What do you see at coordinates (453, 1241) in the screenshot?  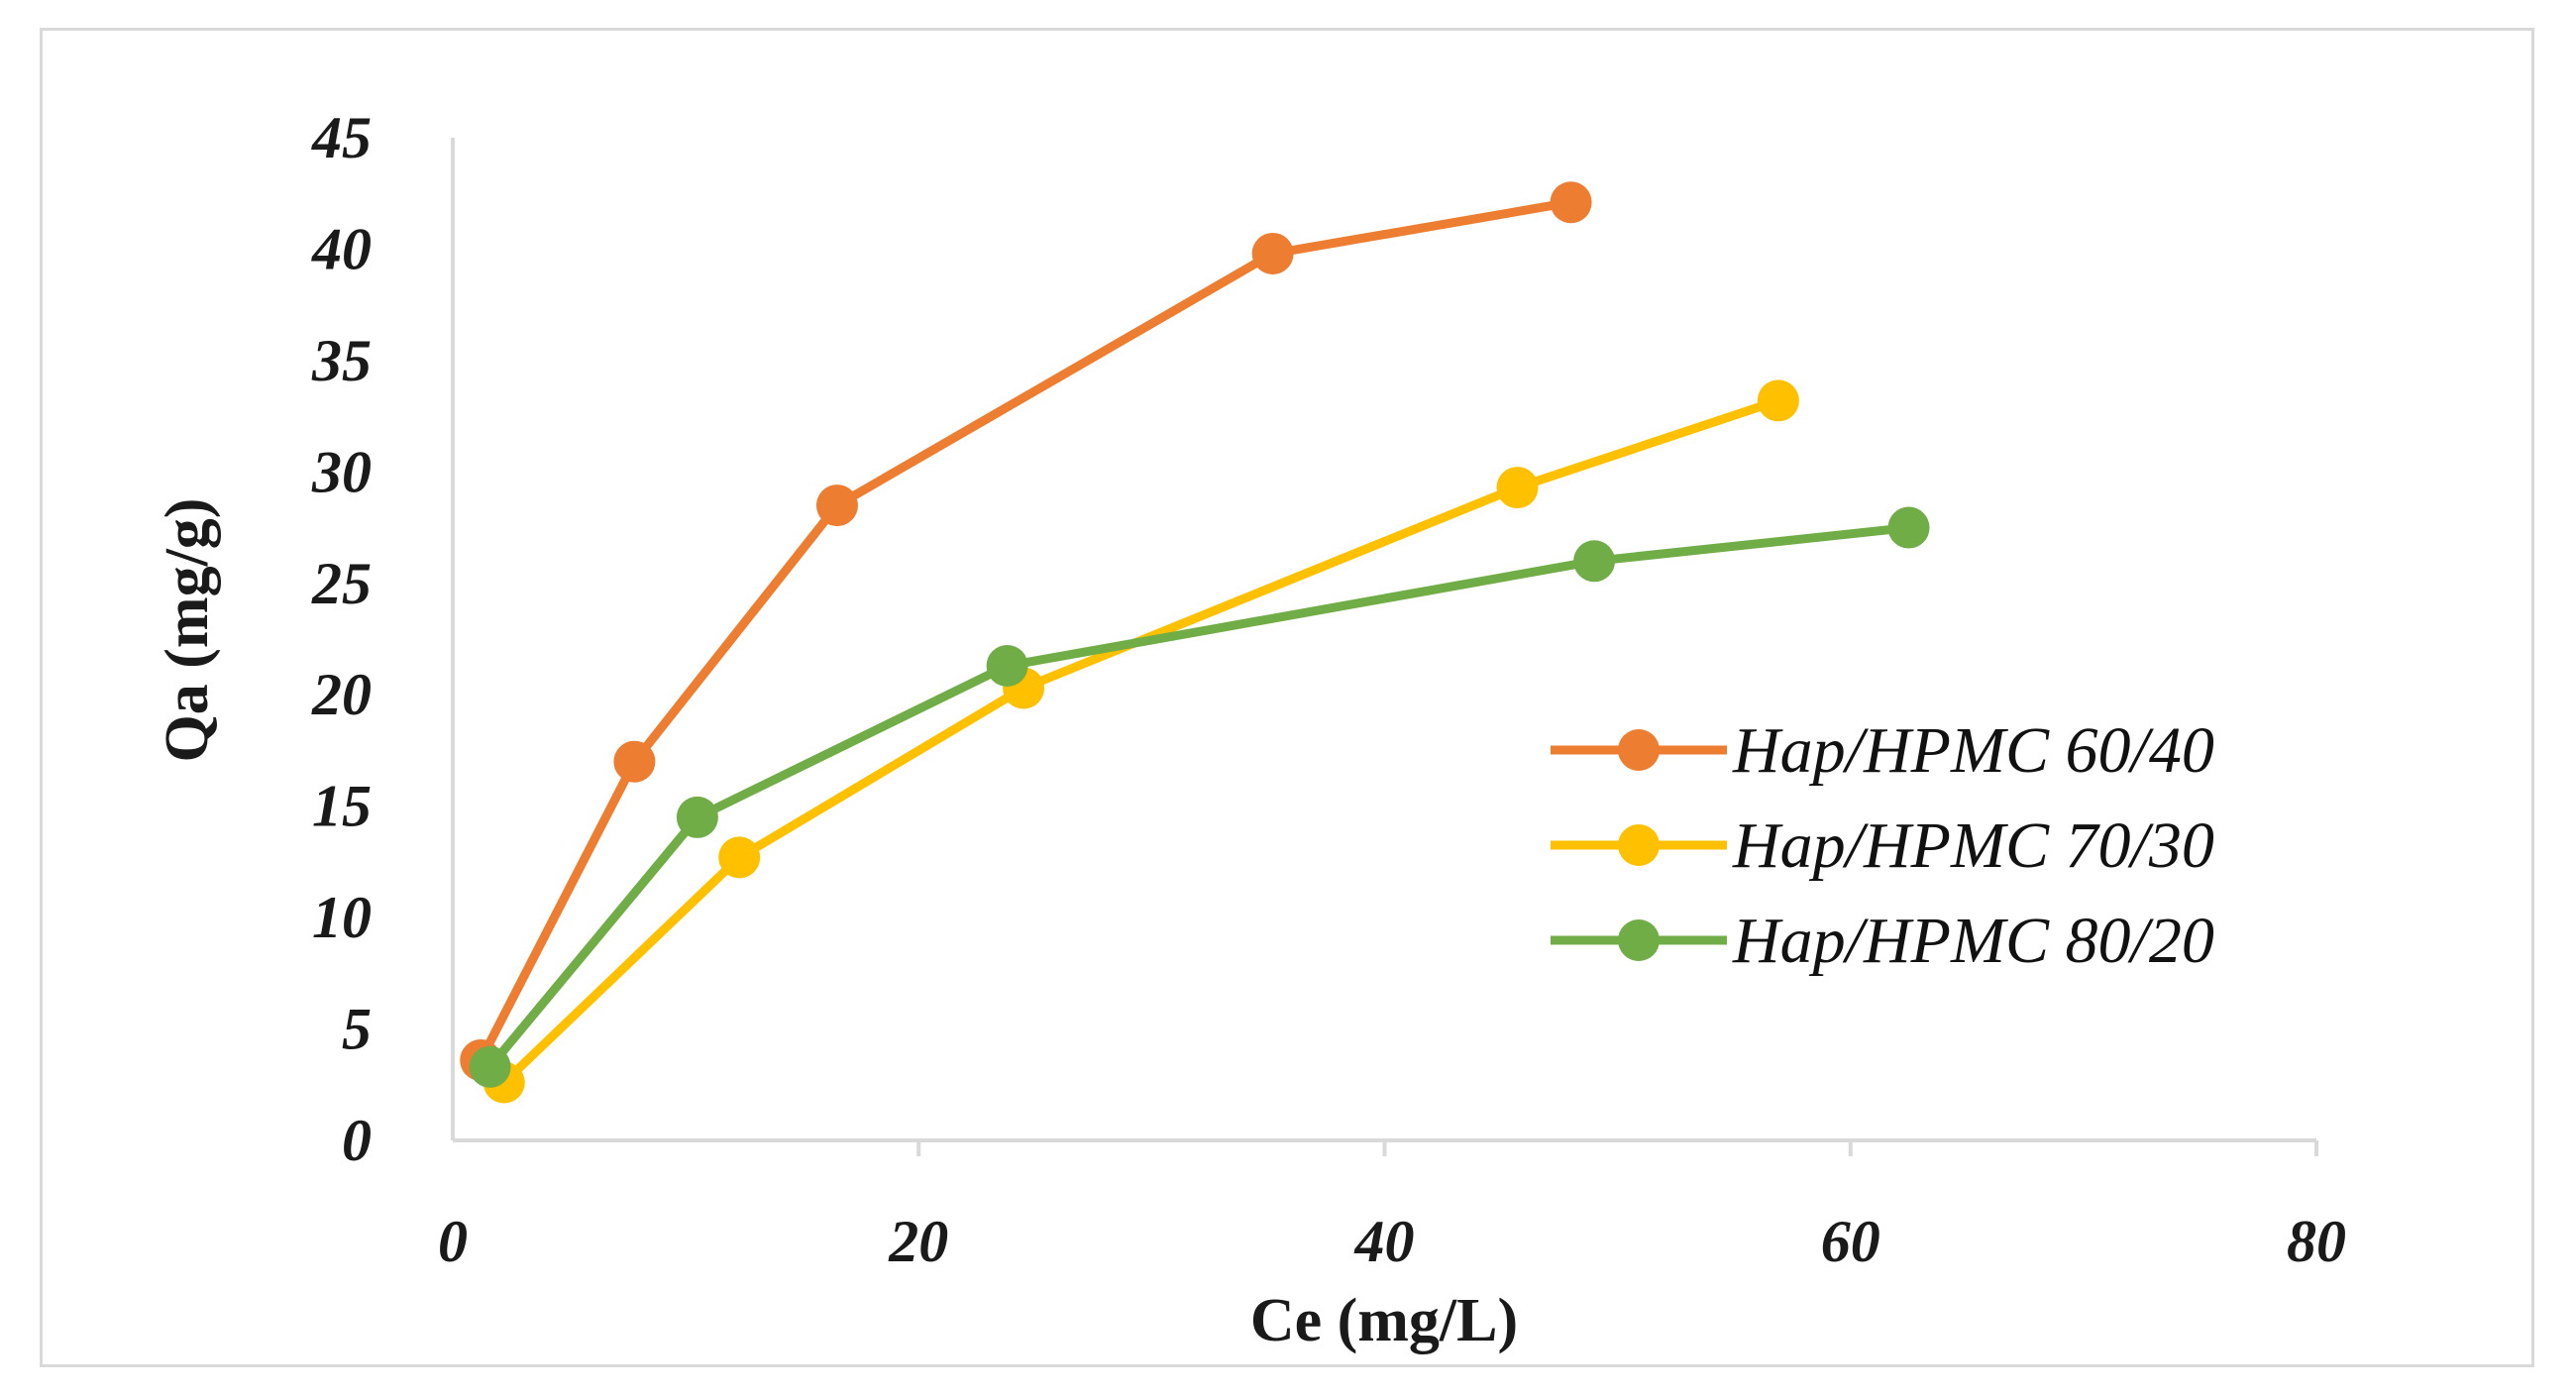 I see `x-tick-label: 0` at bounding box center [453, 1241].